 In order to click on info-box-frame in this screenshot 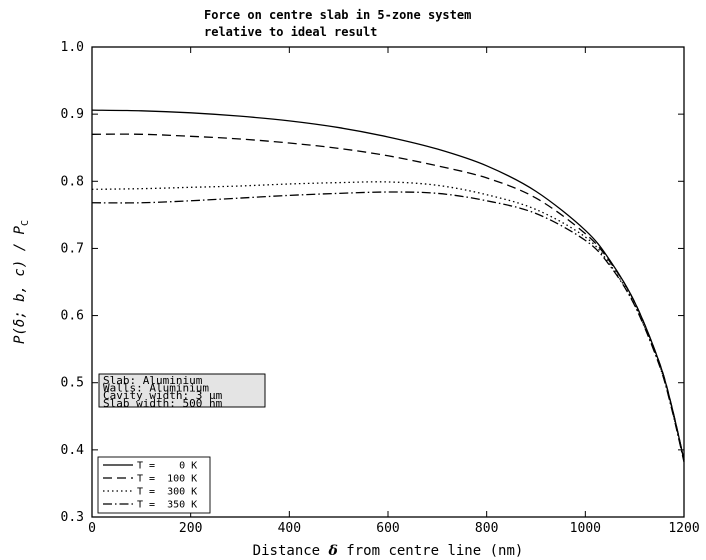, I will do `click(182, 390)`.